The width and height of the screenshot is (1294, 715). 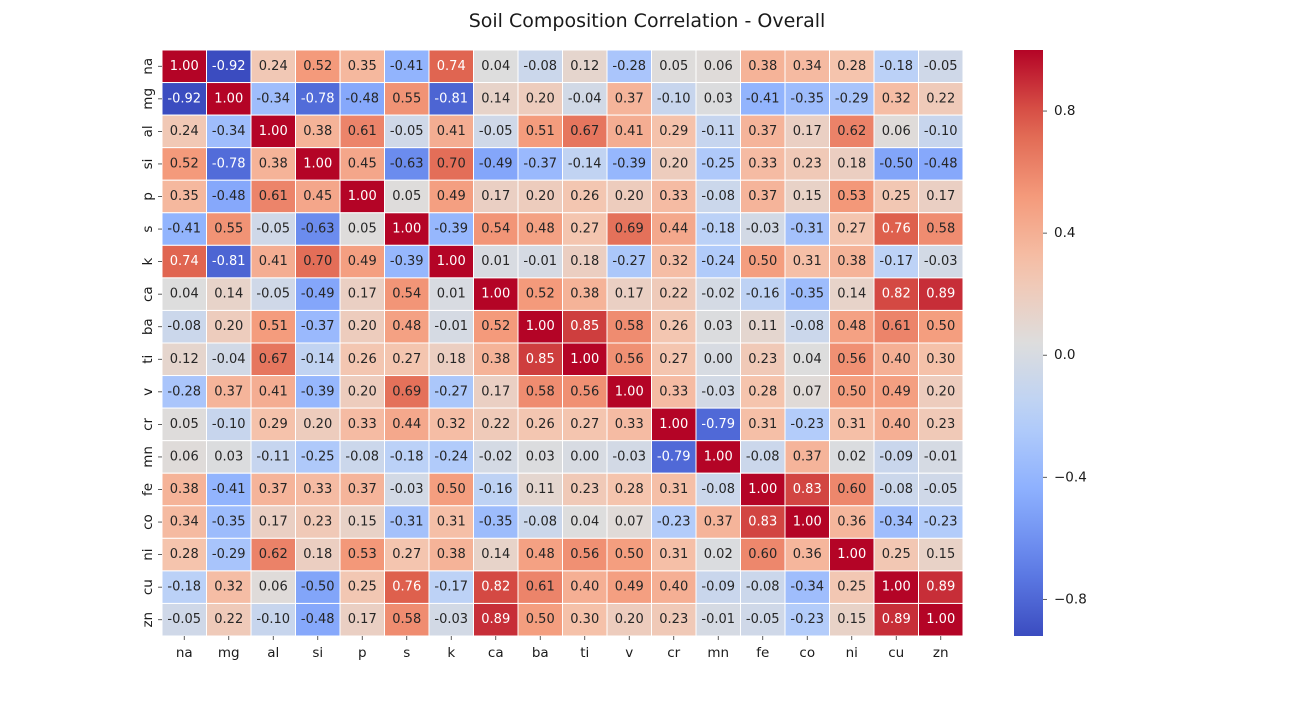 What do you see at coordinates (318, 359) in the screenshot?
I see `cell-label-ti-si: -0.14` at bounding box center [318, 359].